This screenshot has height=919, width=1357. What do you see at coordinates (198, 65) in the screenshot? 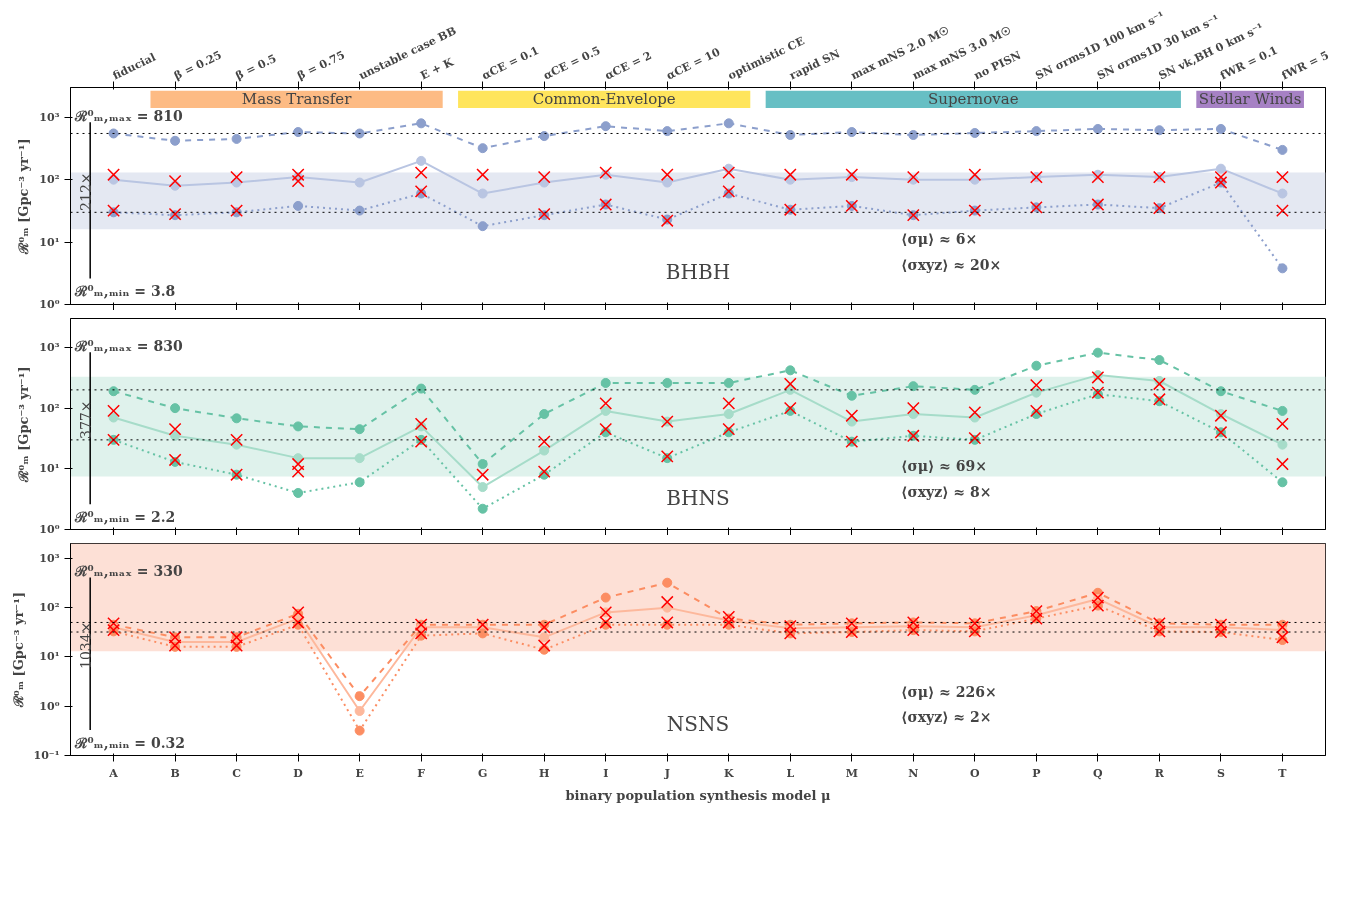
I see `text: β = 0.25` at bounding box center [198, 65].